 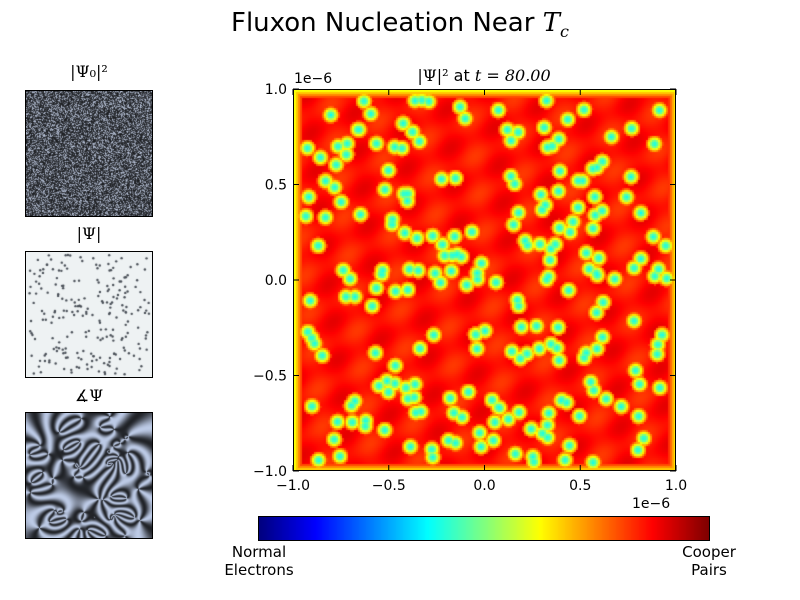 I want to click on x-tick-label: 0.0, so click(x=484, y=486).